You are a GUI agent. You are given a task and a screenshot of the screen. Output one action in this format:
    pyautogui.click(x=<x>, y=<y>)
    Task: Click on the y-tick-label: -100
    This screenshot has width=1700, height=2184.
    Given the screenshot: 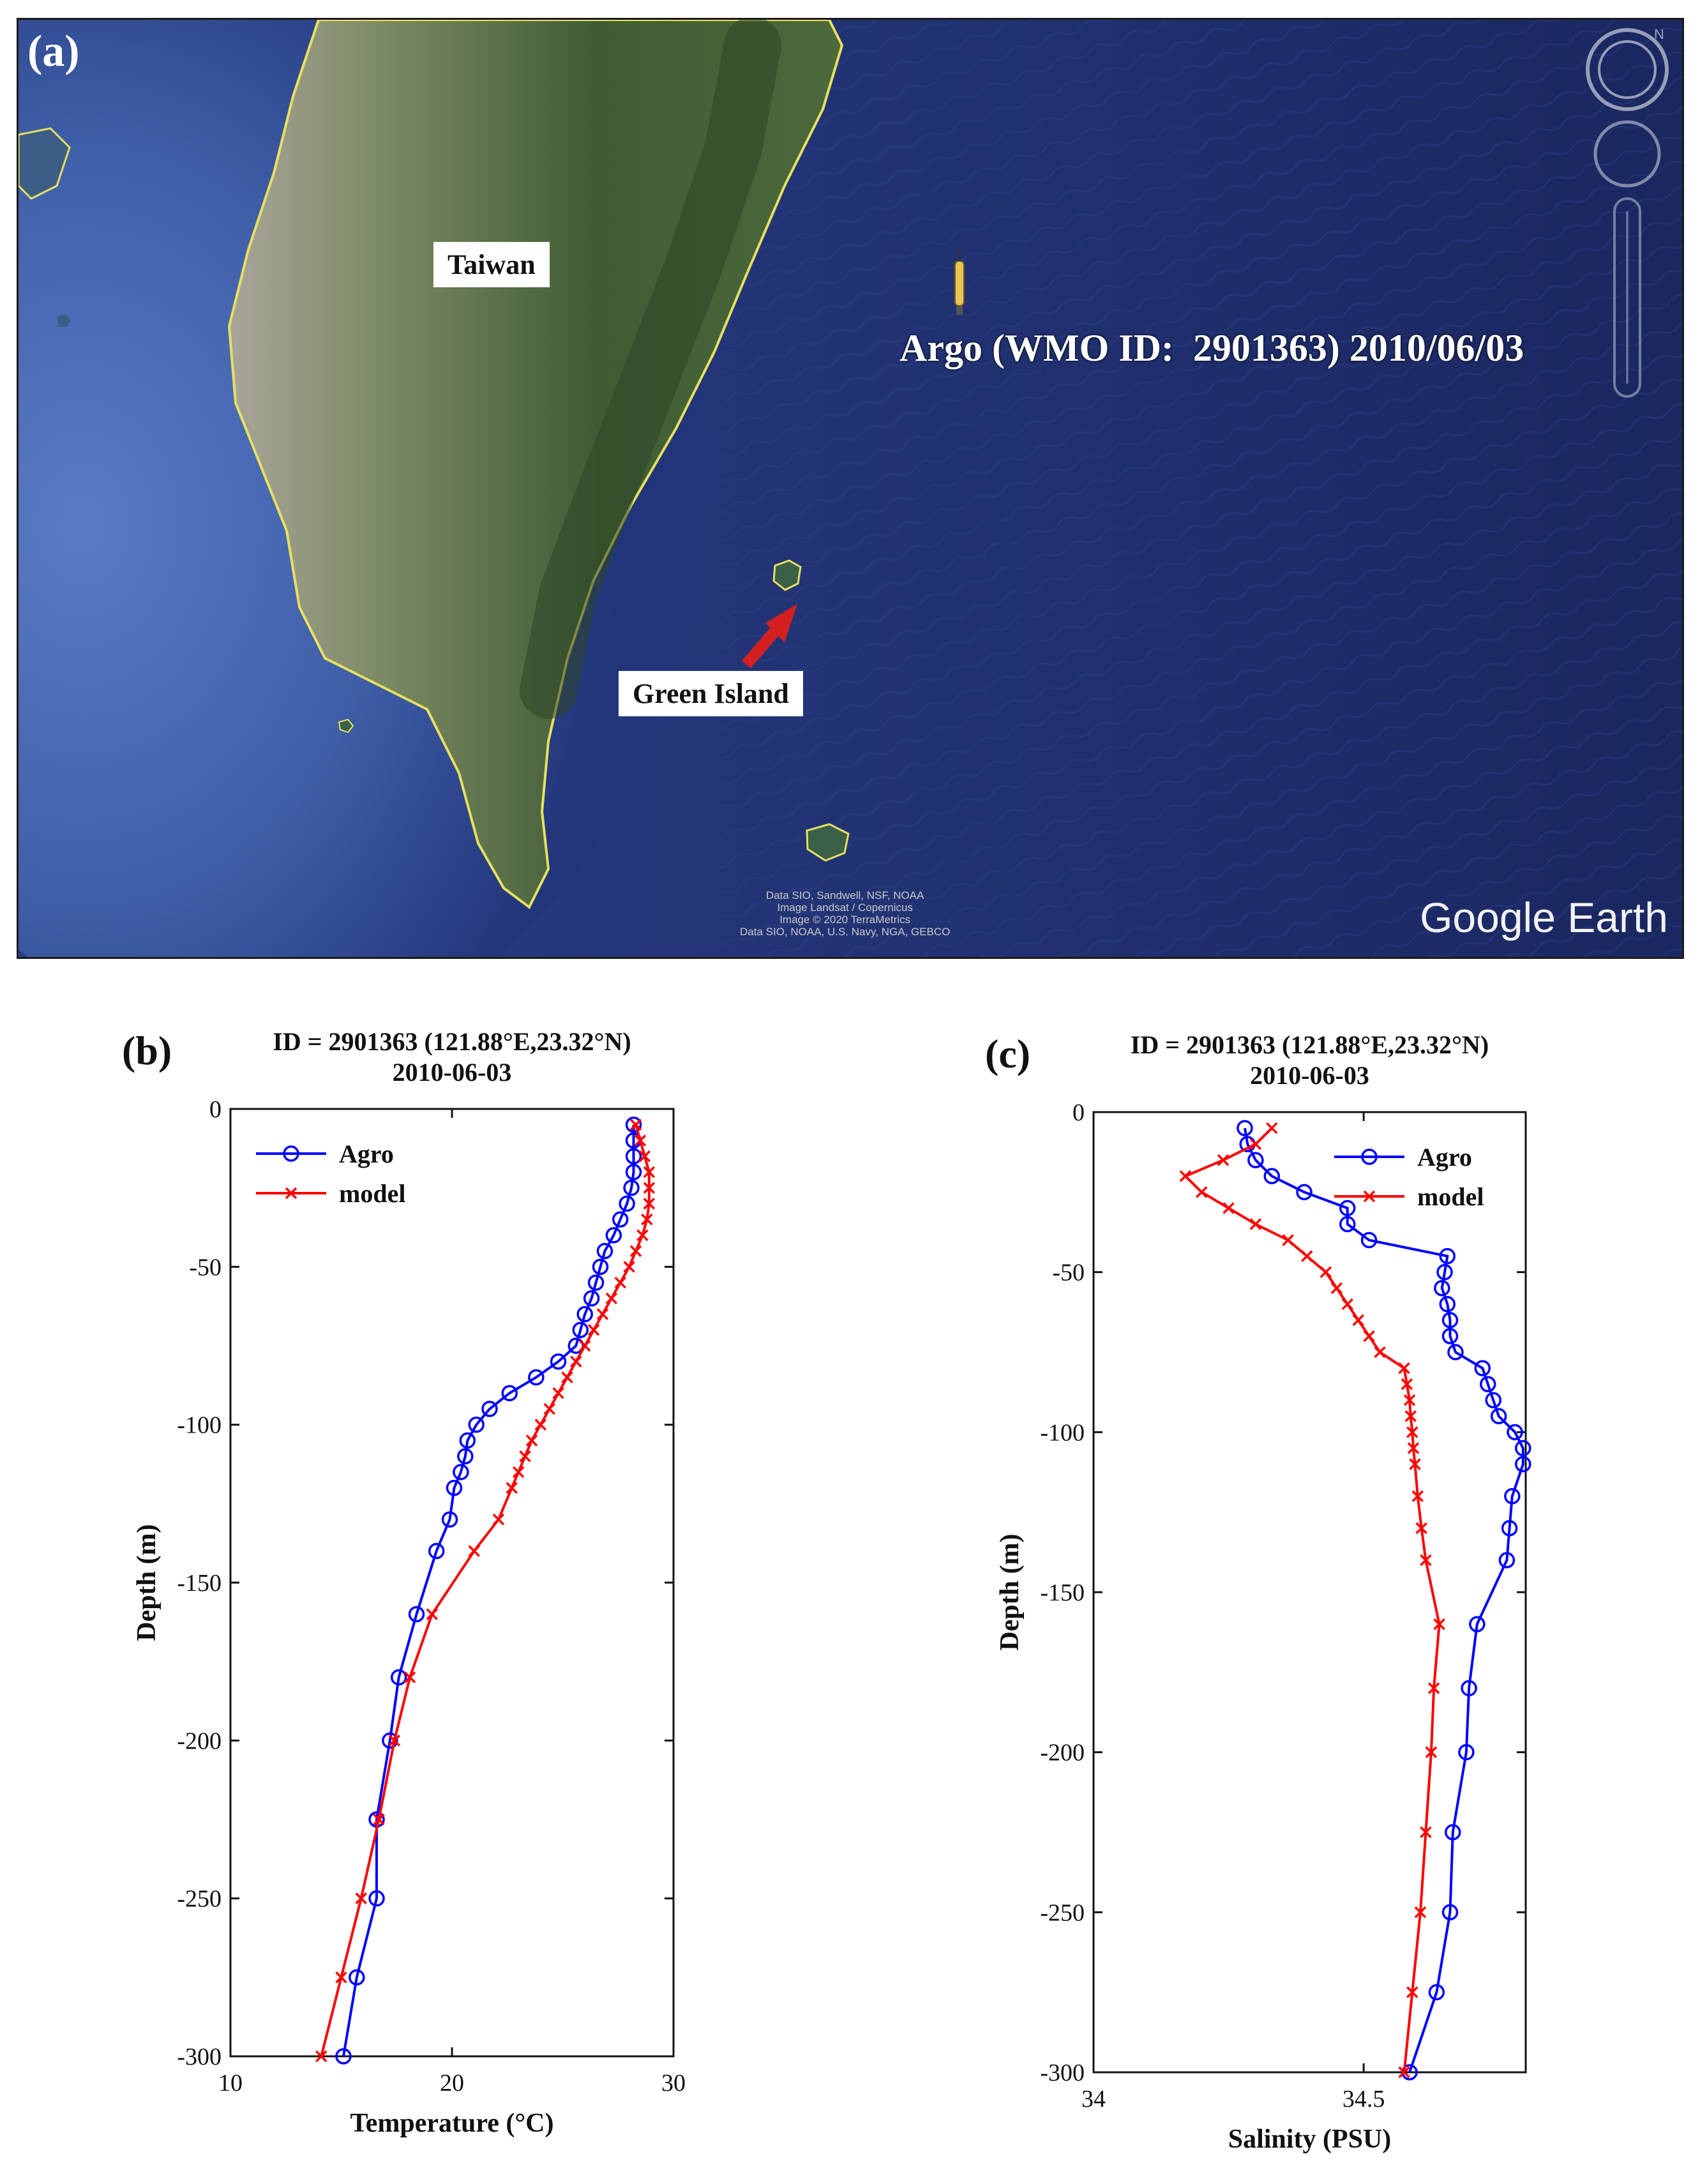 What is the action you would take?
    pyautogui.click(x=199, y=1425)
    